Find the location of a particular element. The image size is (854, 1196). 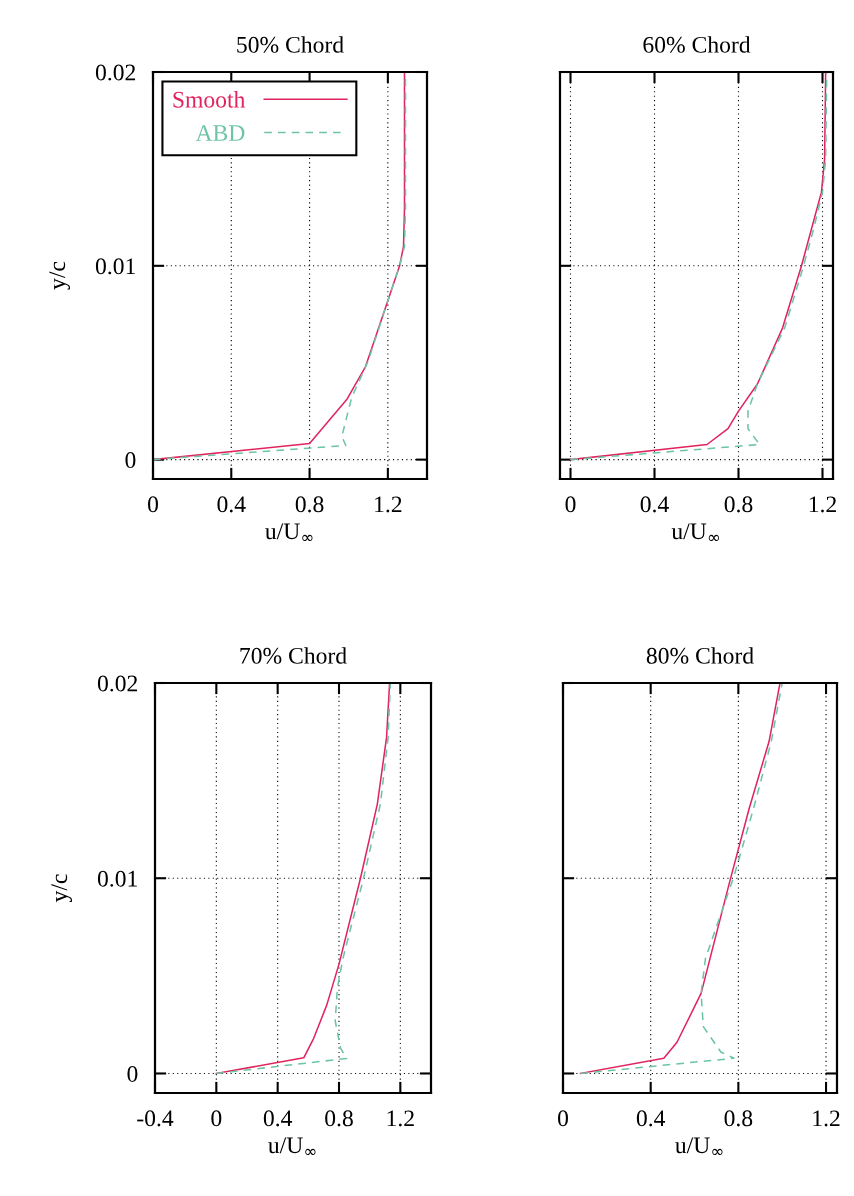

legend-label: ABD is located at coordinates (220, 133).